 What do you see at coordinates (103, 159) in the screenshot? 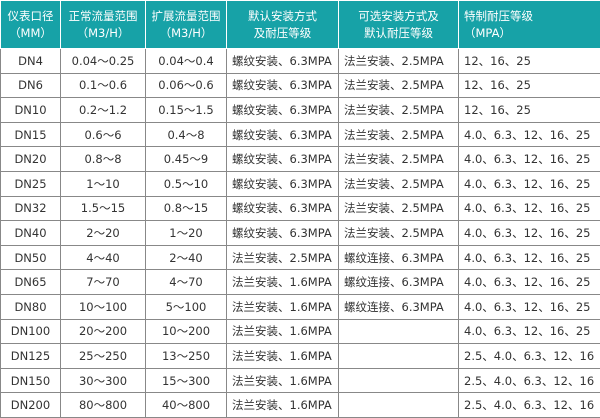
I see `table-cell: 0.8～8` at bounding box center [103, 159].